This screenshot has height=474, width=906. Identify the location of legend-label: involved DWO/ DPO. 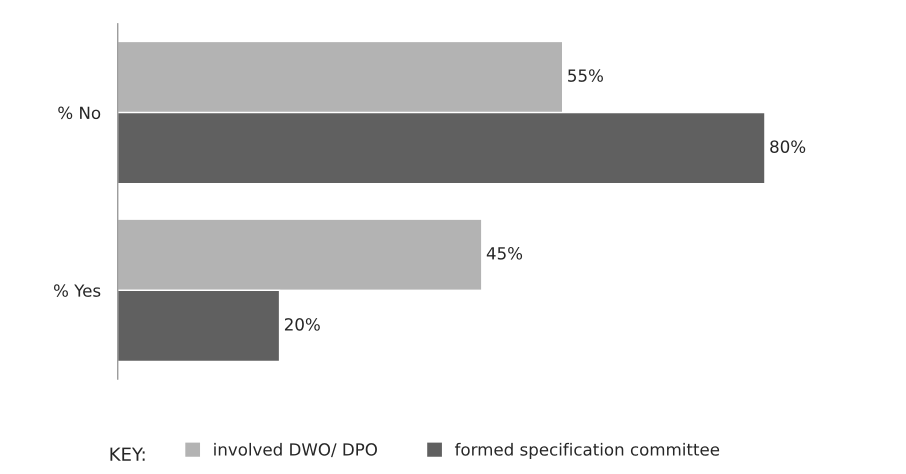
(295, 450).